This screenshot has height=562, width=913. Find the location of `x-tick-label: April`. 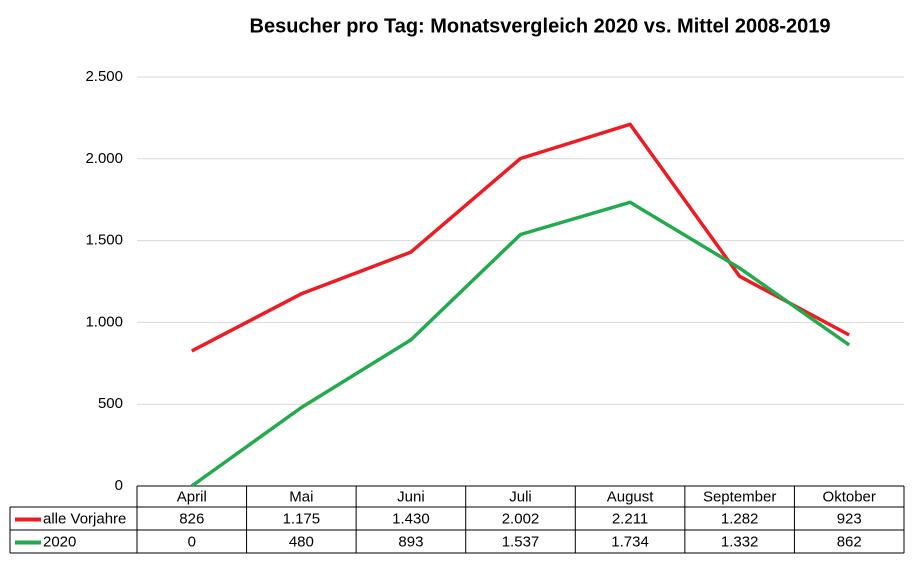

x-tick-label: April is located at coordinates (192, 496).